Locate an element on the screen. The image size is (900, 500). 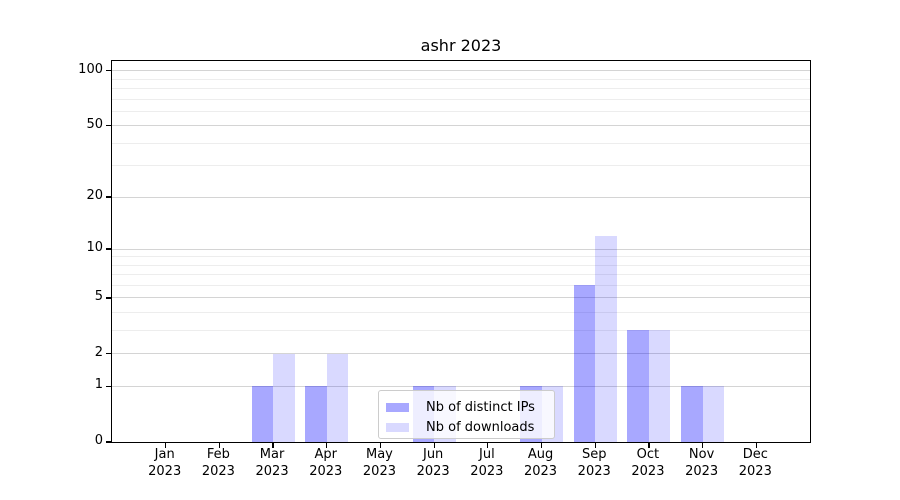
legend-item-distinct-ips: Nb of distinct IPs is located at coordinates (470, 407).